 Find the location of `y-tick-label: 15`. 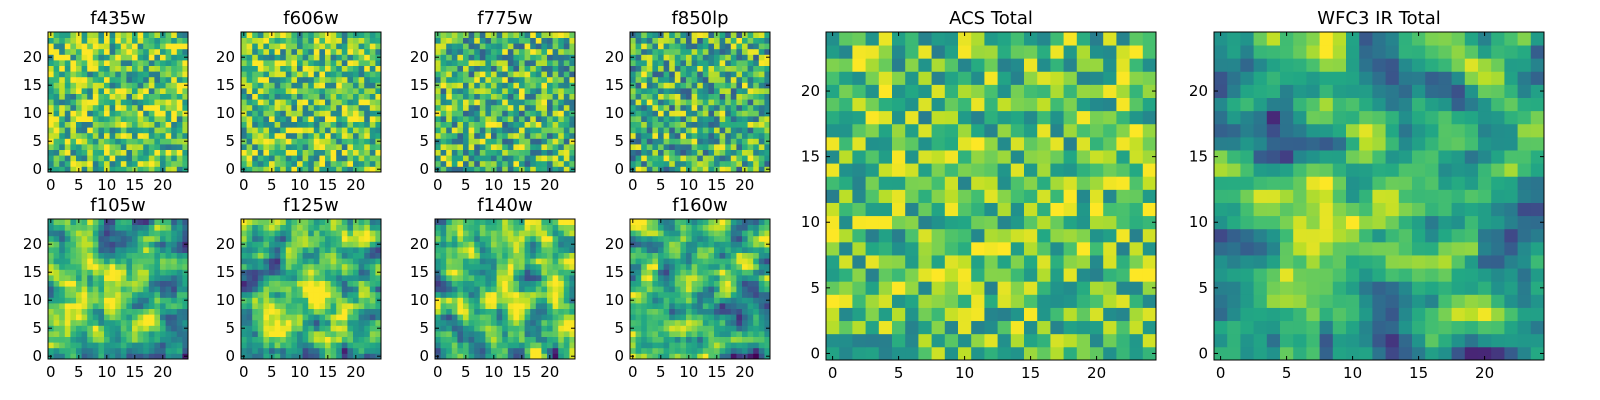

y-tick-label: 15 is located at coordinates (32, 85).